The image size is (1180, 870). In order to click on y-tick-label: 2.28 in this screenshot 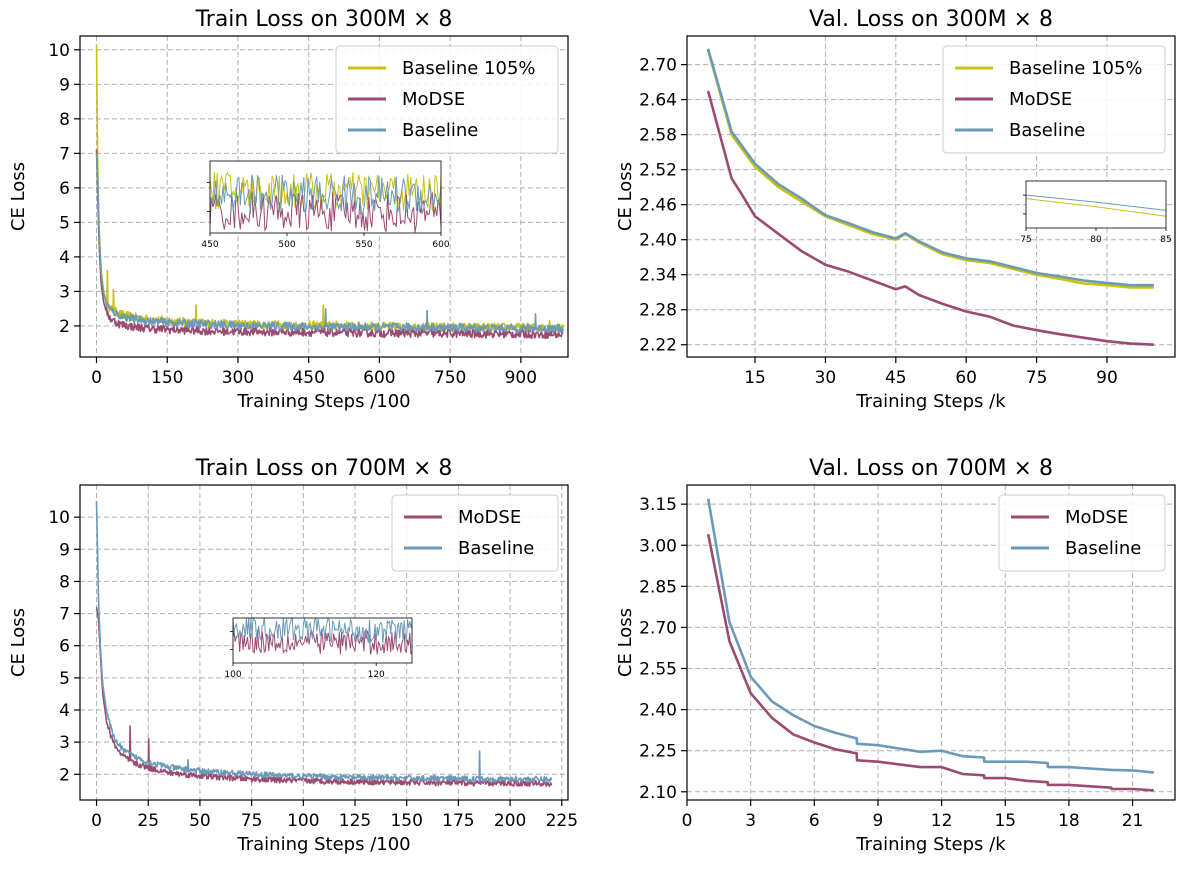, I will do `click(658, 311)`.